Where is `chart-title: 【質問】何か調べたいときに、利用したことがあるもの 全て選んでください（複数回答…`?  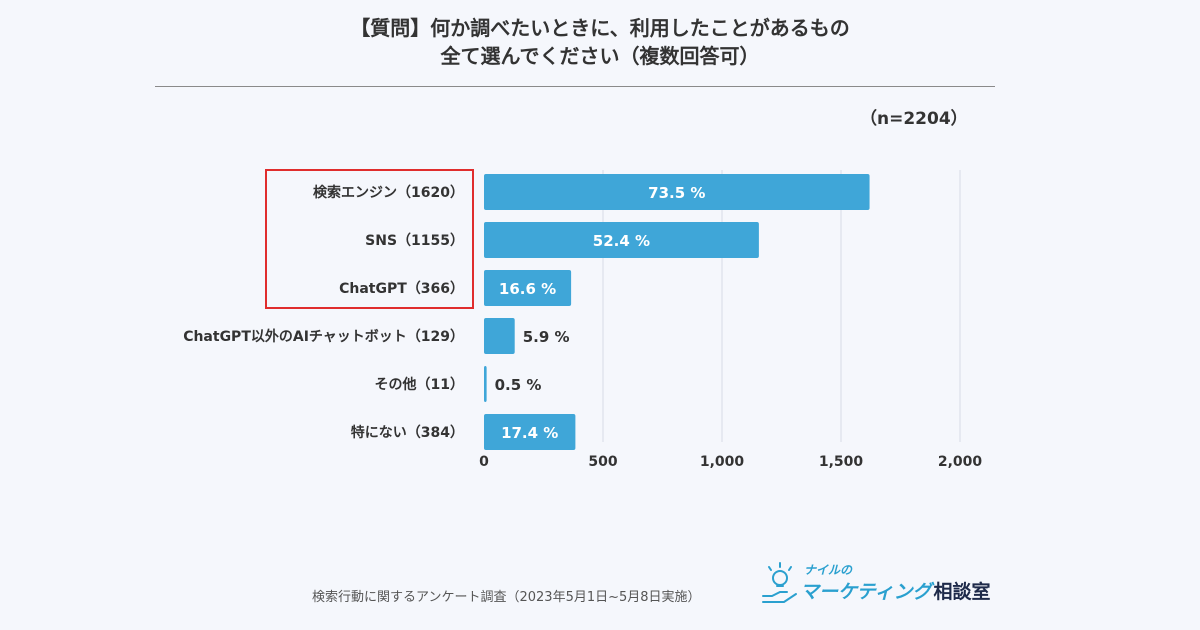 chart-title: 【質問】何か調べたいときに、利用したことがあるもの 全て選んでください（複数回答… is located at coordinates (600, 42).